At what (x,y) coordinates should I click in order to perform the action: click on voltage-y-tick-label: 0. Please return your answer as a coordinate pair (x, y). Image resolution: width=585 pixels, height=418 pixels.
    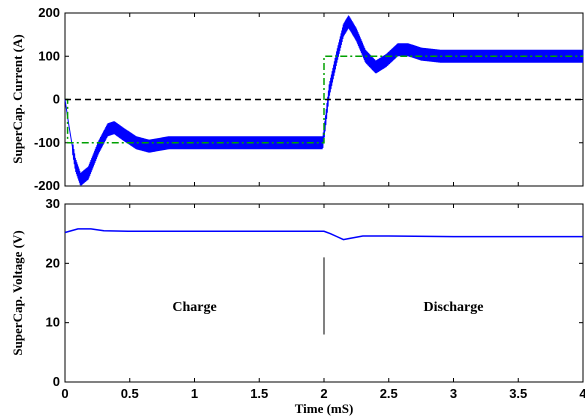
    Looking at the image, I should click on (56, 381).